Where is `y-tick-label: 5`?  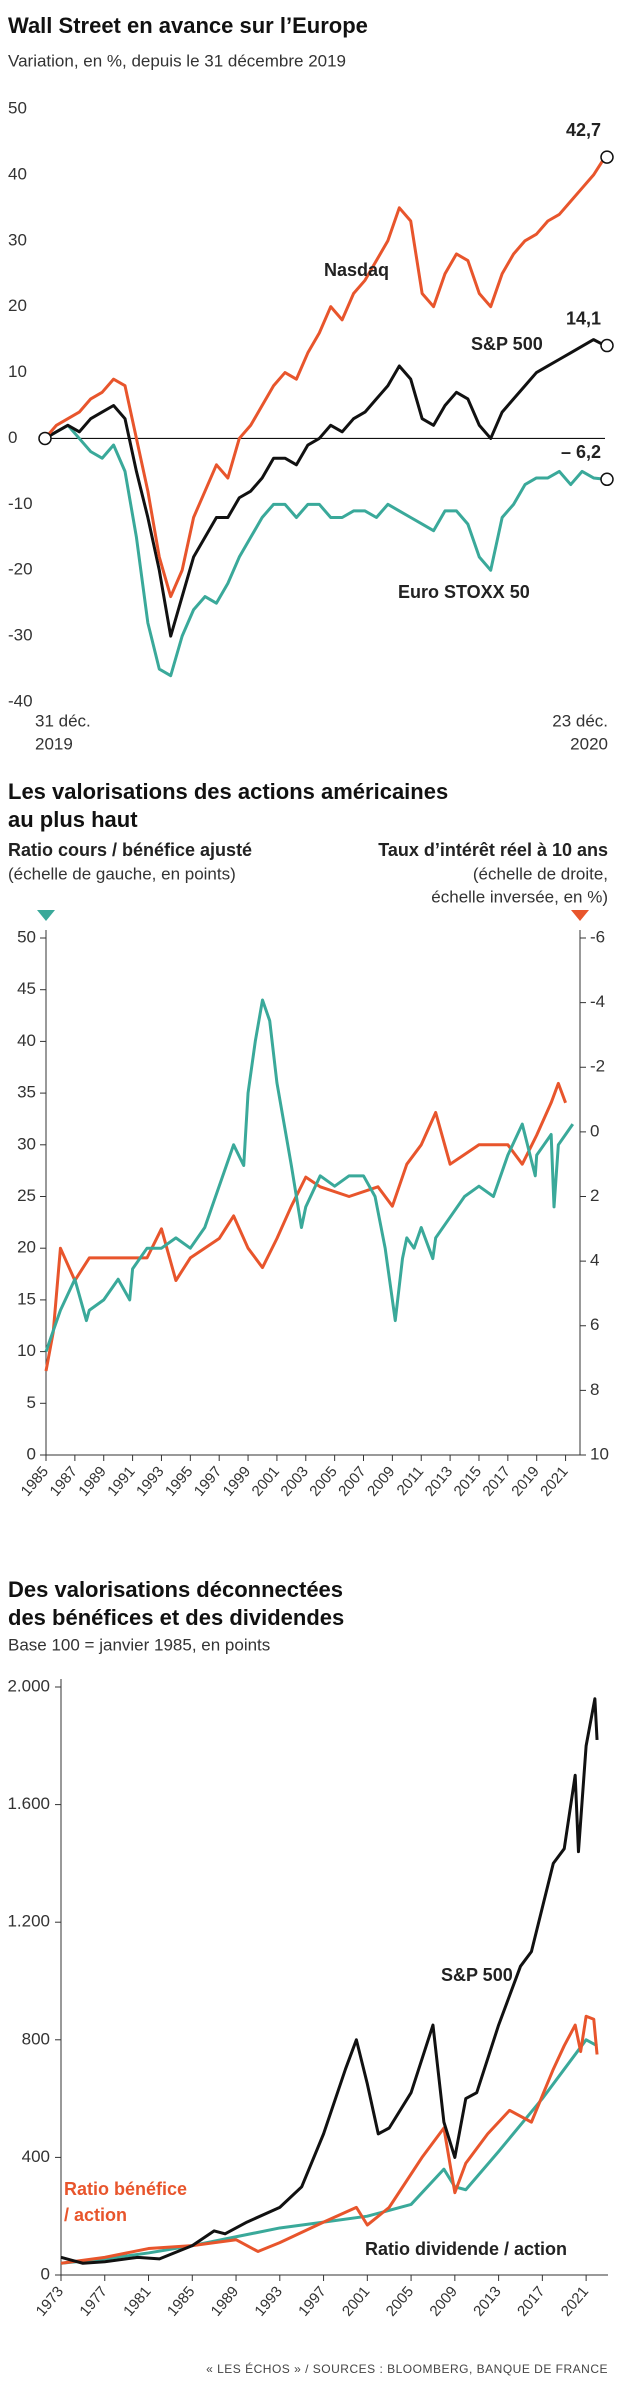 y-tick-label: 5 is located at coordinates (31, 1402).